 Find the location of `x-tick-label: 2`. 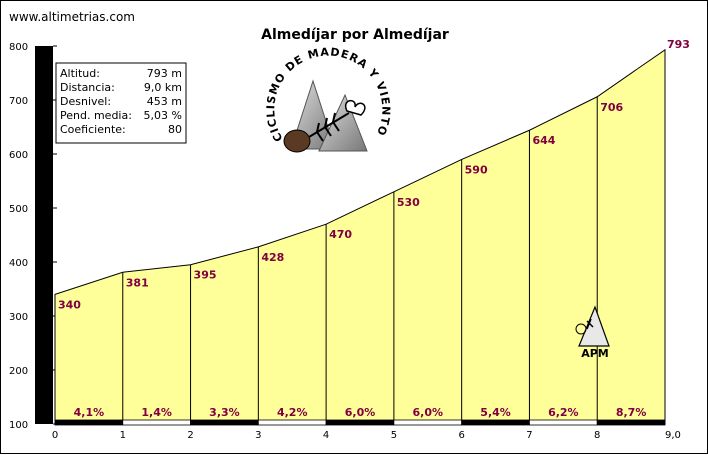

x-tick-label: 2 is located at coordinates (190, 435).